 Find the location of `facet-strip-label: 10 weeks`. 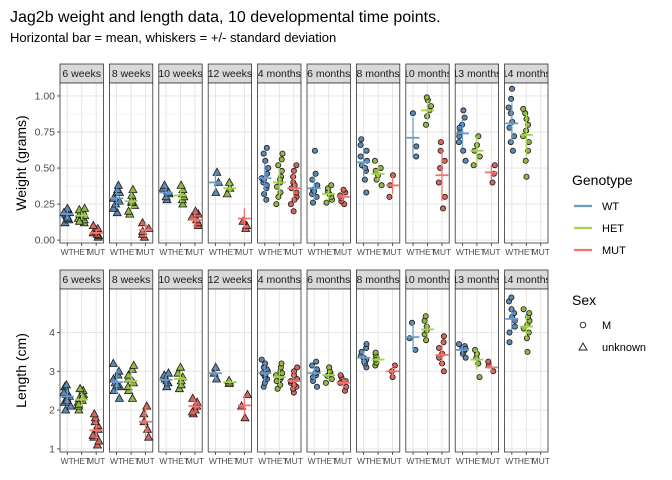

facet-strip-label: 10 weeks is located at coordinates (180, 74).